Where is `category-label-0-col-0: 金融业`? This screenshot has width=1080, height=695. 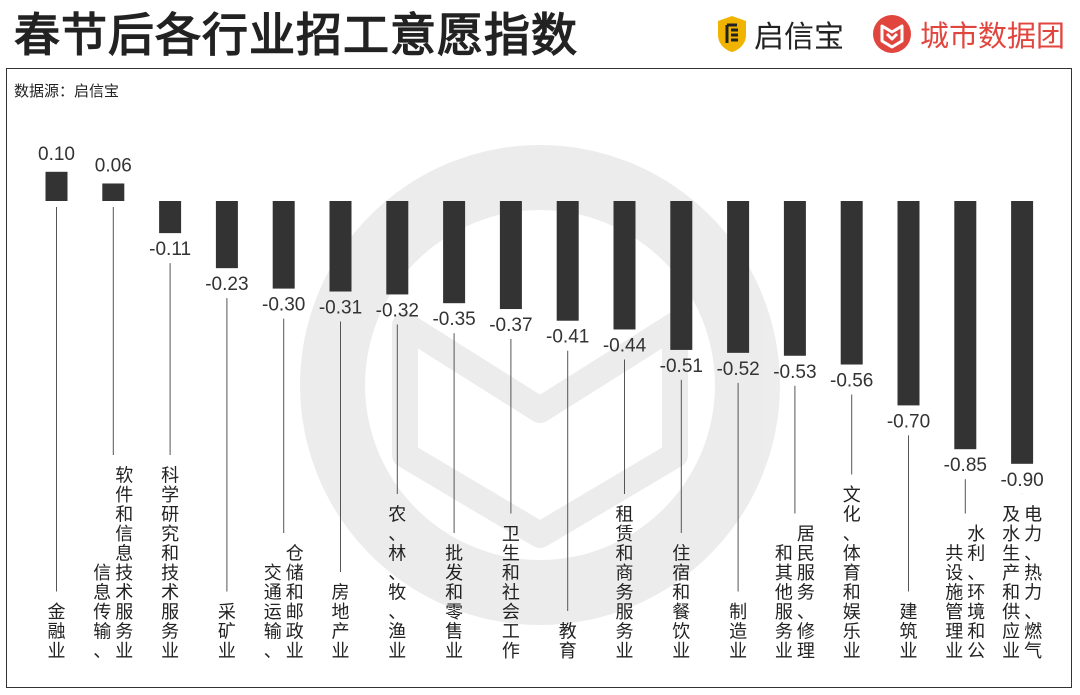 category-label-0-col-0: 金融业 is located at coordinates (57, 632).